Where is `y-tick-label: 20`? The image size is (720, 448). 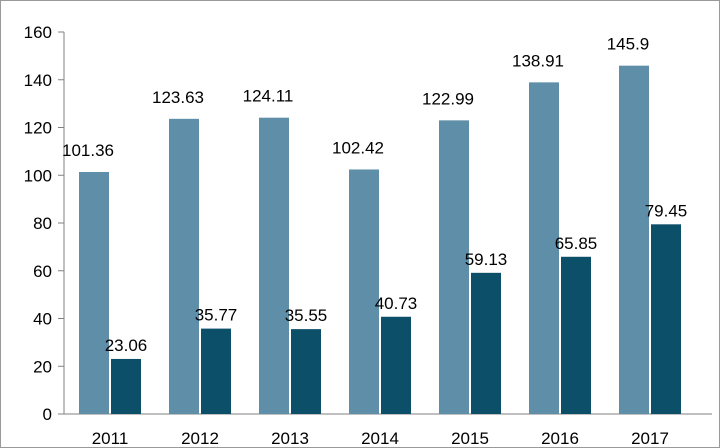
y-tick-label: 20 is located at coordinates (42, 366).